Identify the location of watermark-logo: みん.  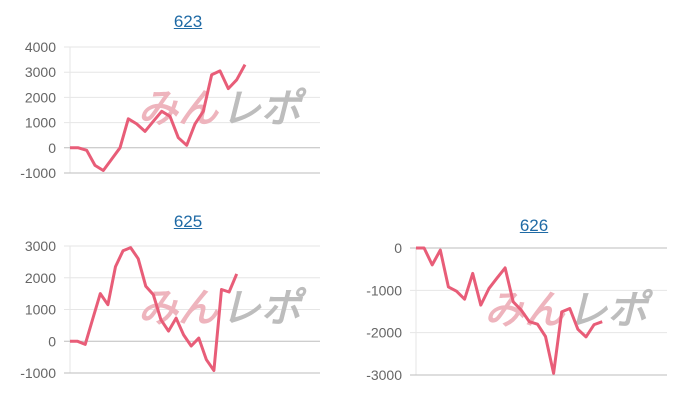
(526, 311).